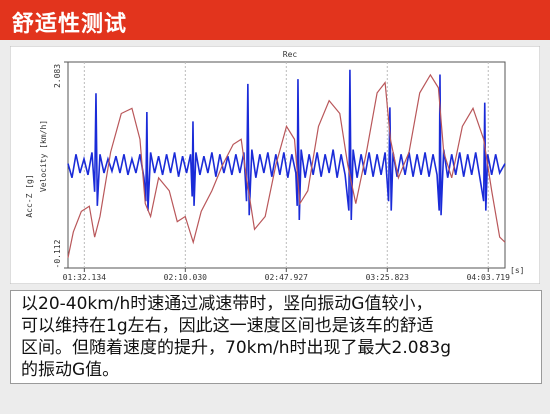 This screenshot has width=550, height=414. Describe the element at coordinates (227, 304) in the screenshot. I see `caption-line: 以20-40km/h时速通过减速带时，竖向振动G值较小，` at that location.